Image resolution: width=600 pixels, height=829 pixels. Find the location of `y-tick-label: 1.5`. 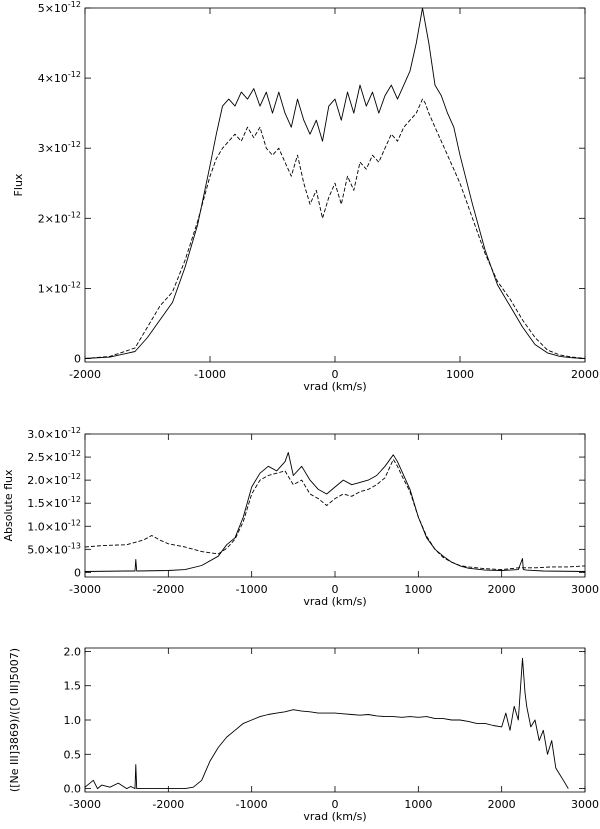

y-tick-label: 1.5 is located at coordinates (73, 686).